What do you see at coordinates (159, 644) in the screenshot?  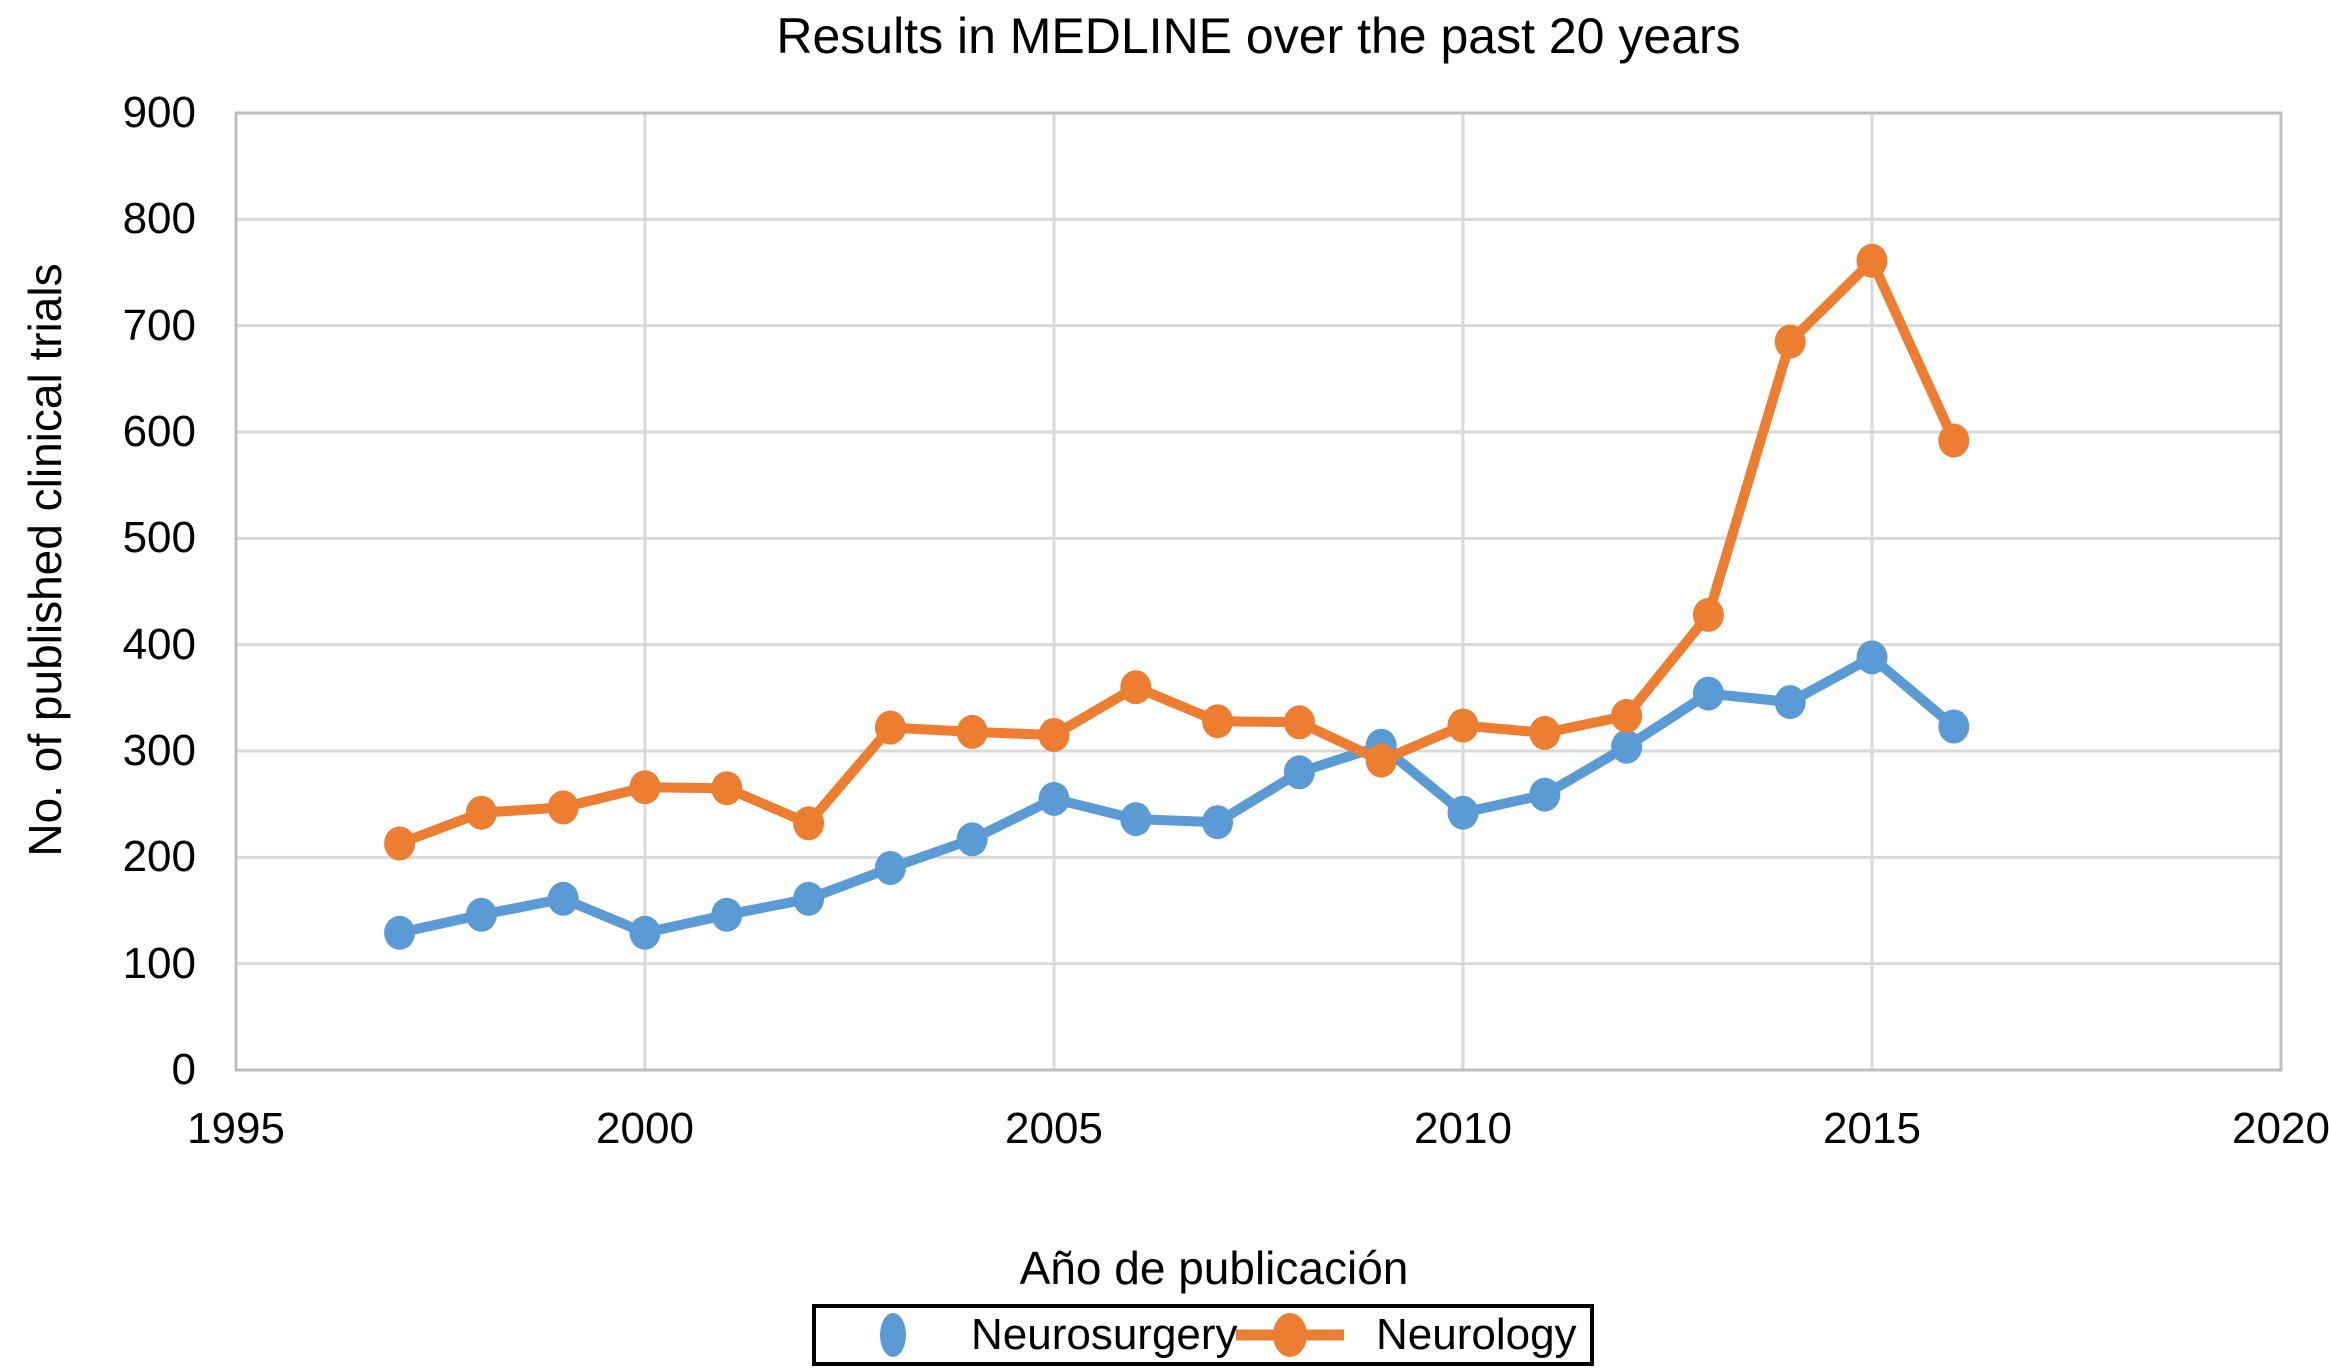 I see `y-tick-label: 400` at bounding box center [159, 644].